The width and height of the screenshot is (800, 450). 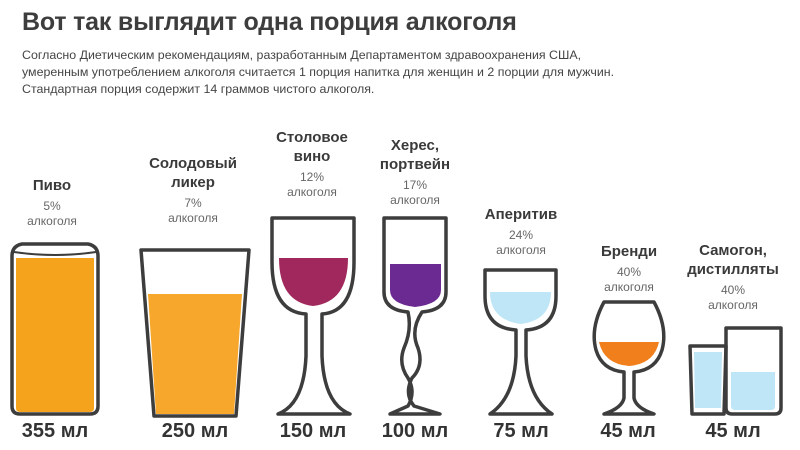 What do you see at coordinates (193, 182) in the screenshot?
I see `drink-name: ликер` at bounding box center [193, 182].